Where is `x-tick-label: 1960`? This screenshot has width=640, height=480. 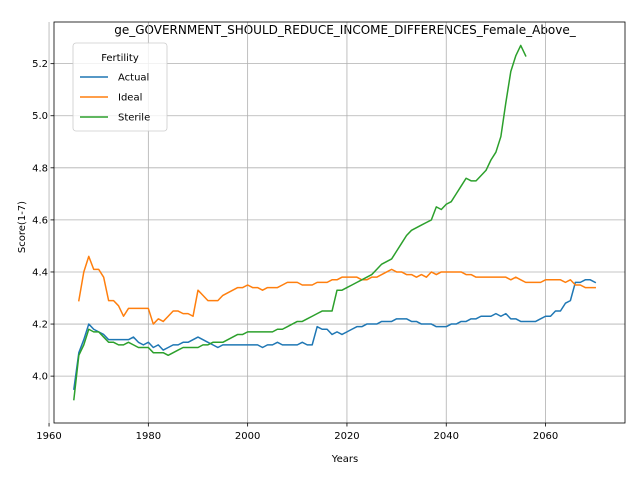
x-tick-label: 1960 is located at coordinates (48, 436).